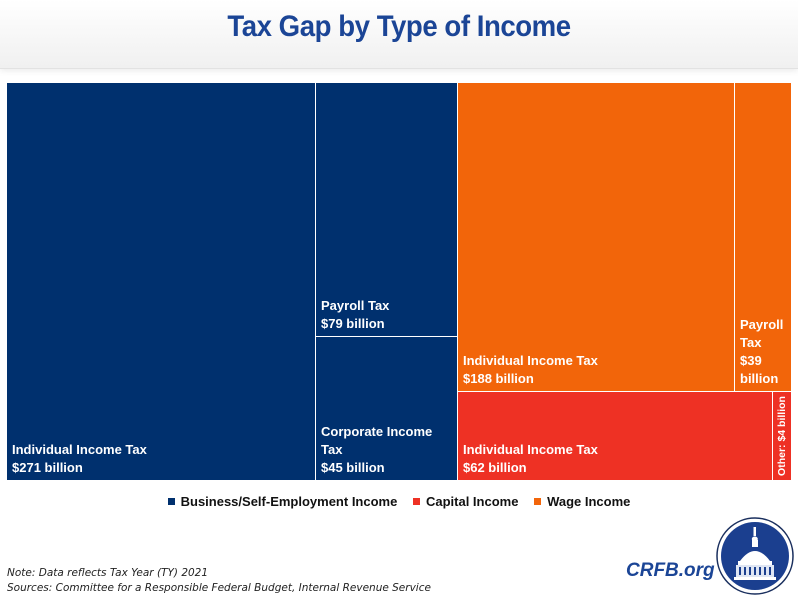 This screenshot has width=798, height=598. Describe the element at coordinates (670, 570) in the screenshot. I see `site-link: CRFB.org` at that location.